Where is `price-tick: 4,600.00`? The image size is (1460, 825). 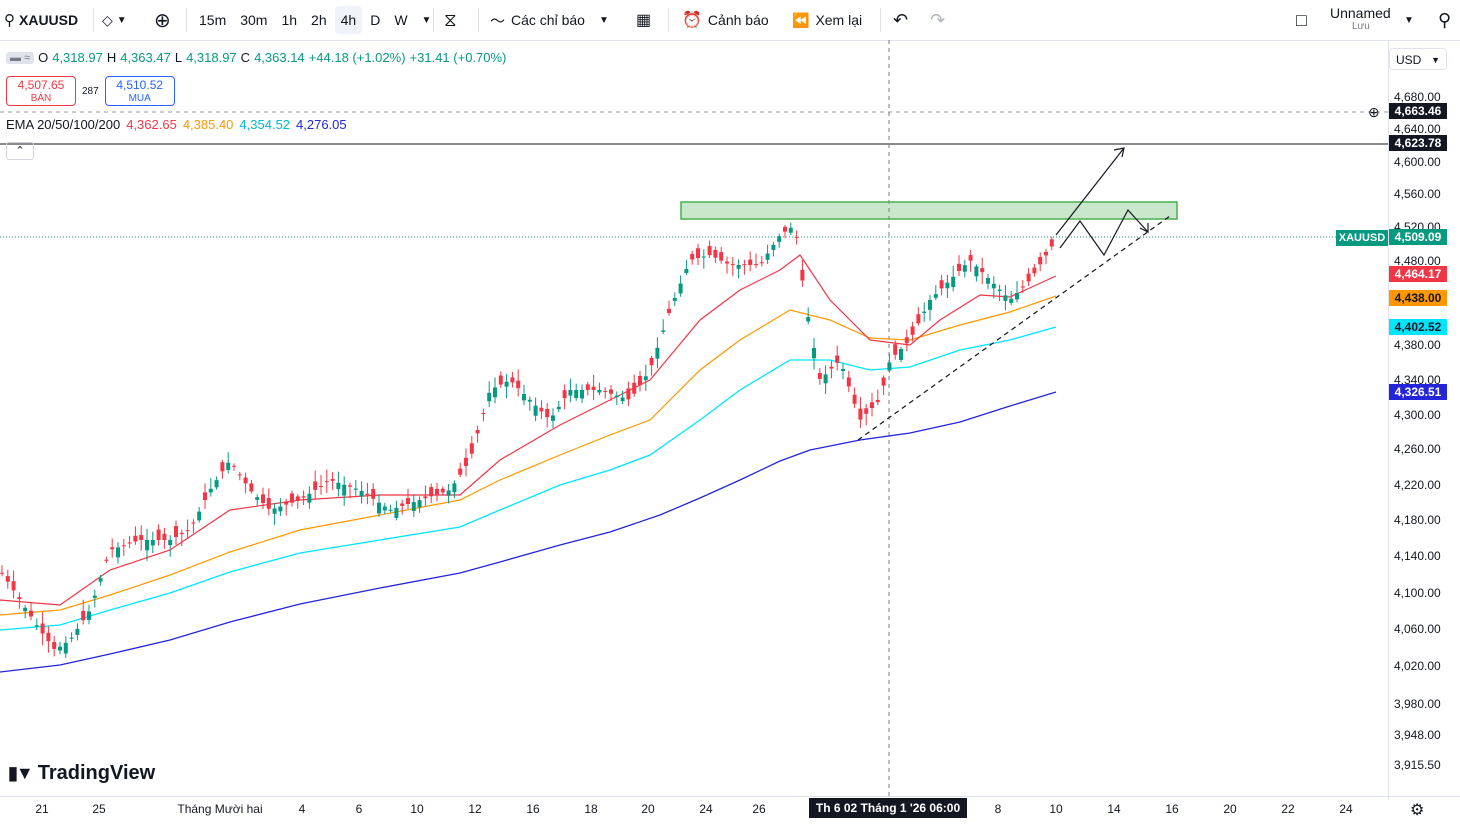 price-tick: 4,600.00 is located at coordinates (1417, 162).